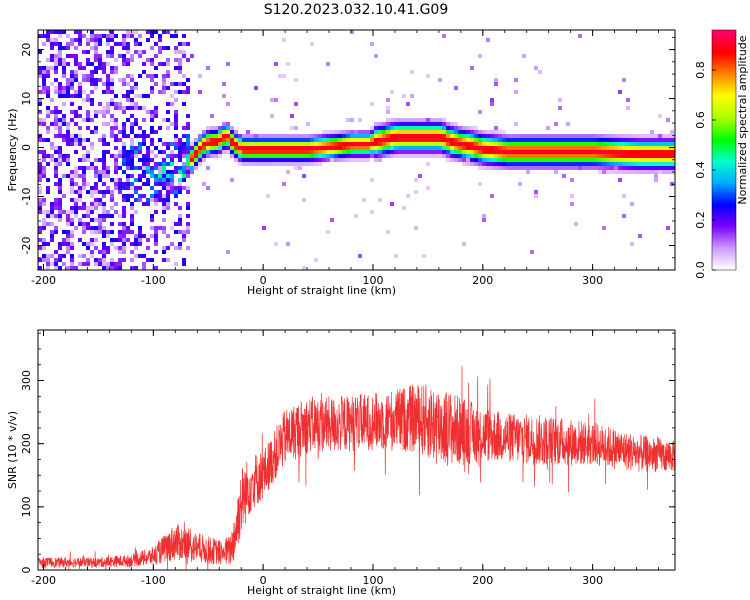  Describe the element at coordinates (26, 147) in the screenshot. I see `spectrogram-y-tick-label: 0` at that location.